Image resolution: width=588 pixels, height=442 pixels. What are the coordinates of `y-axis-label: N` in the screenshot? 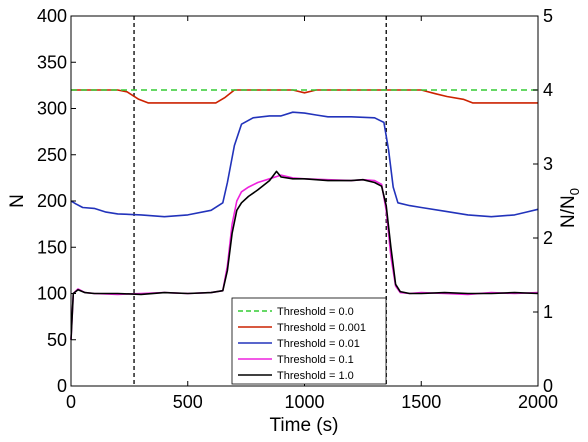 It's located at (17, 201).